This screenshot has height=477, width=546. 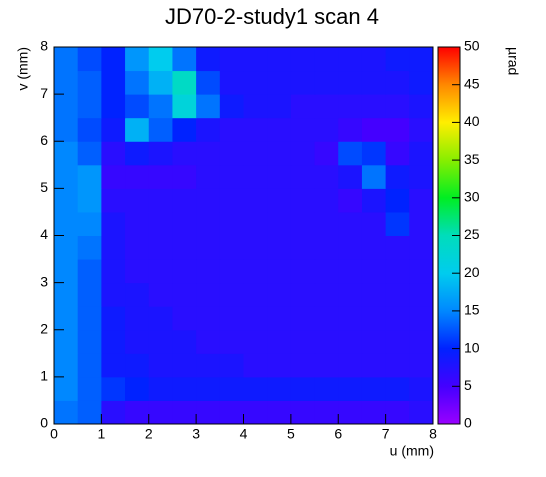 I want to click on x-tick-label: 7, so click(x=386, y=434).